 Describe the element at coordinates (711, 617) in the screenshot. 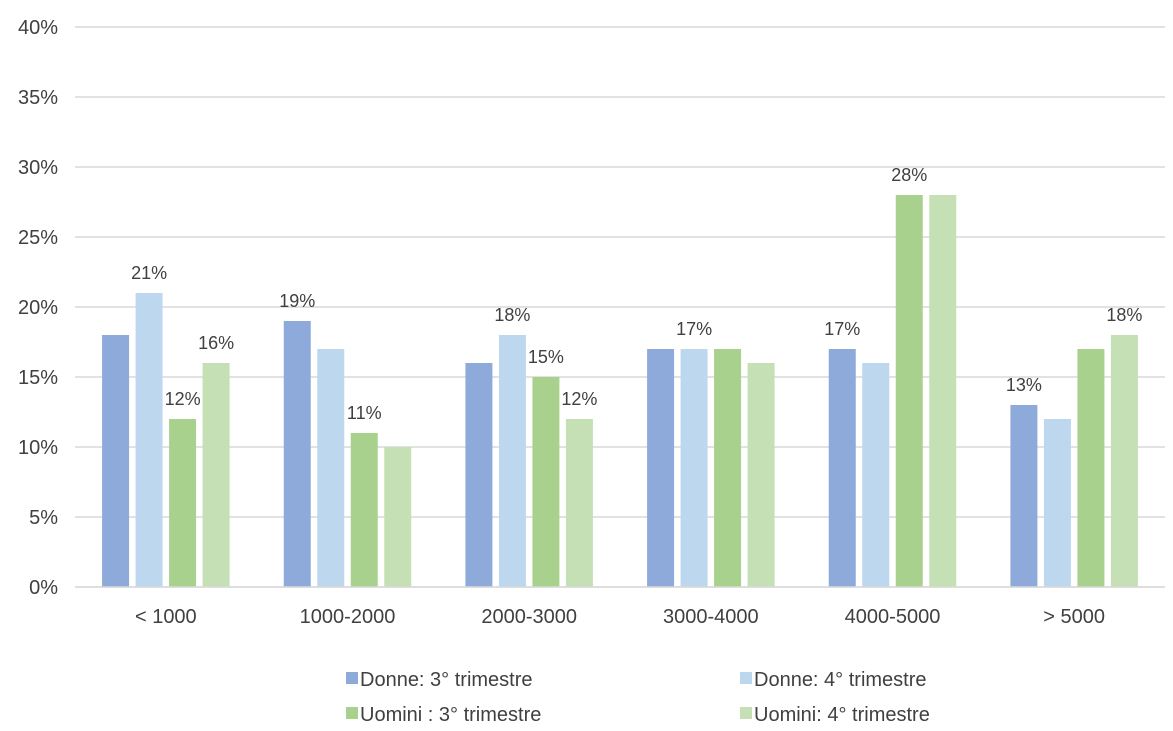

I see `x-tick-label: 3000-4000` at that location.